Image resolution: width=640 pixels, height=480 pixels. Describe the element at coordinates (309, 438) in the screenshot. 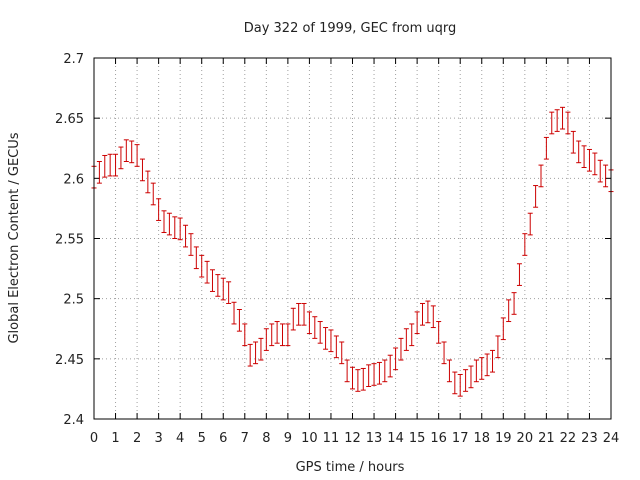

I see `x-tick-label: 10` at that location.